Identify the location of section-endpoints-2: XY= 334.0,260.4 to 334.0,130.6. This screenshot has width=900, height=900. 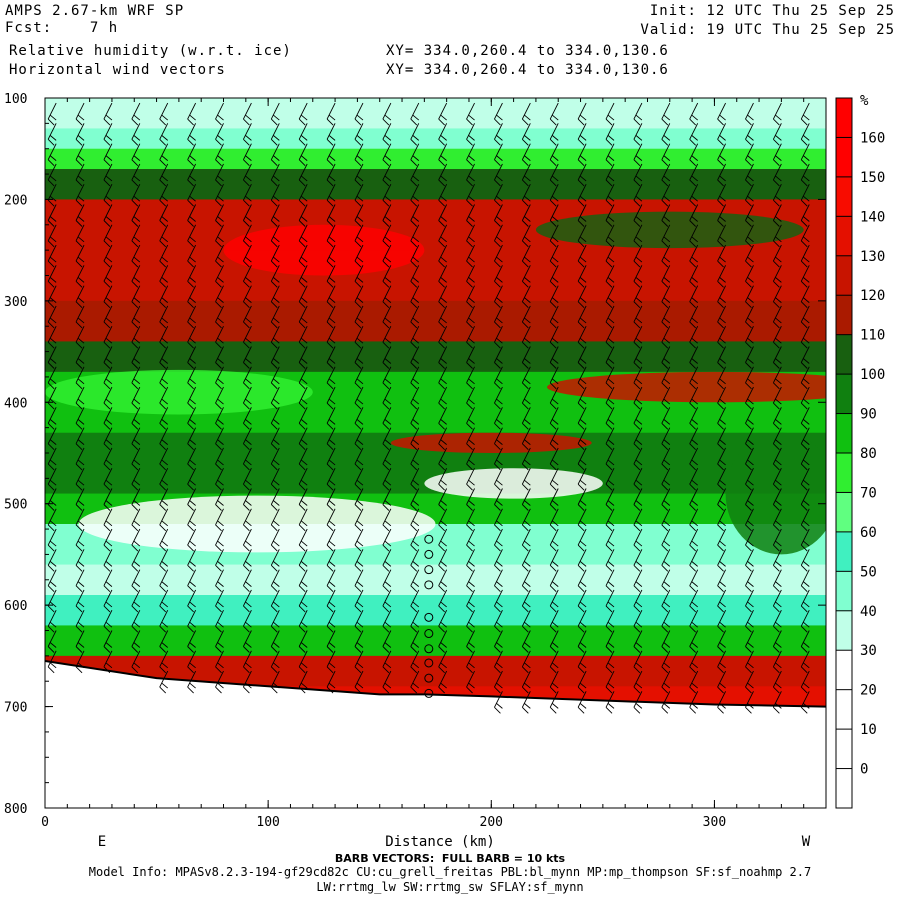
(527, 70).